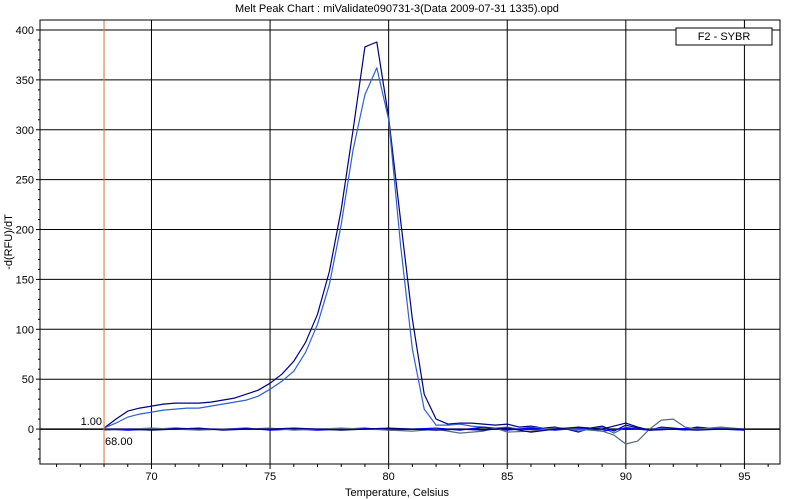 This screenshot has width=800, height=500. I want to click on legend-entry: F2 - SYBR, so click(724, 37).